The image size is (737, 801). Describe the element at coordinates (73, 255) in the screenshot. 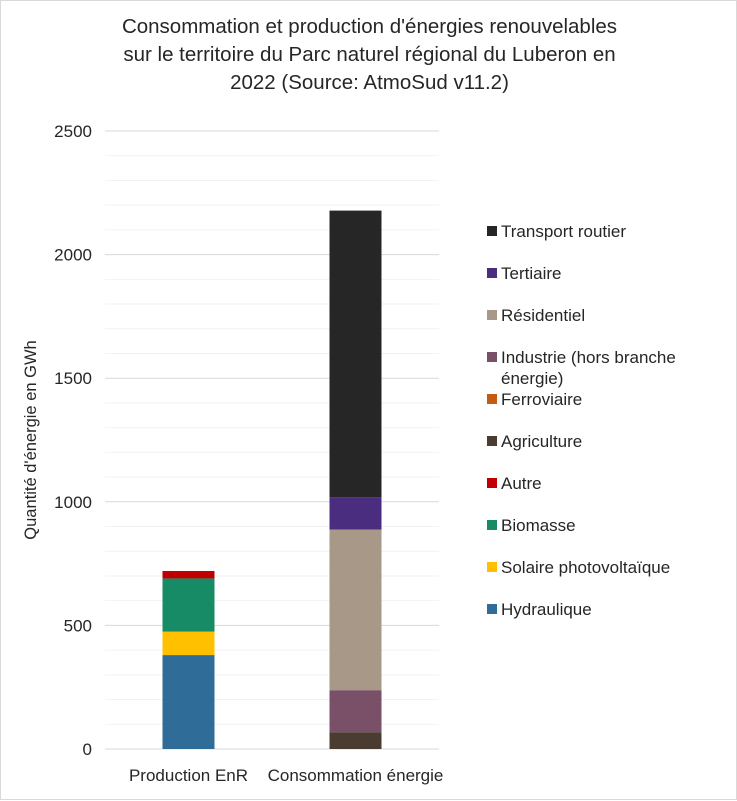

I see `y-tick-label: 2000` at that location.